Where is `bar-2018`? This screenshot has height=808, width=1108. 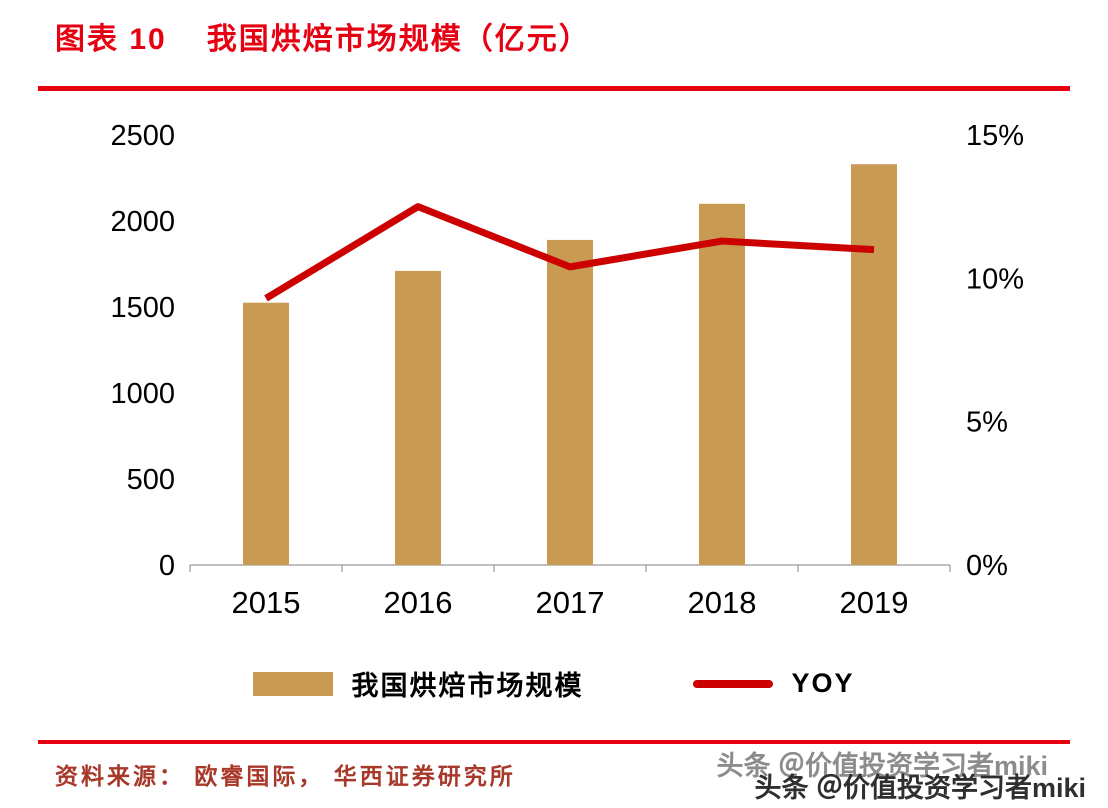
bar-2018 is located at coordinates (722, 384).